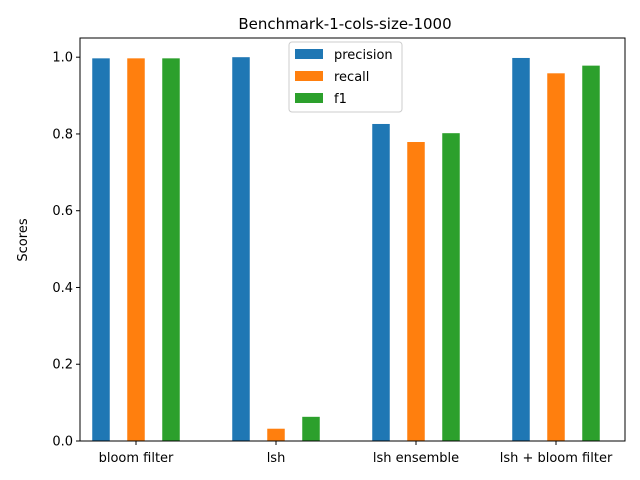 This screenshot has width=640, height=480. Describe the element at coordinates (340, 99) in the screenshot. I see `legend-label-f1: f1` at that location.